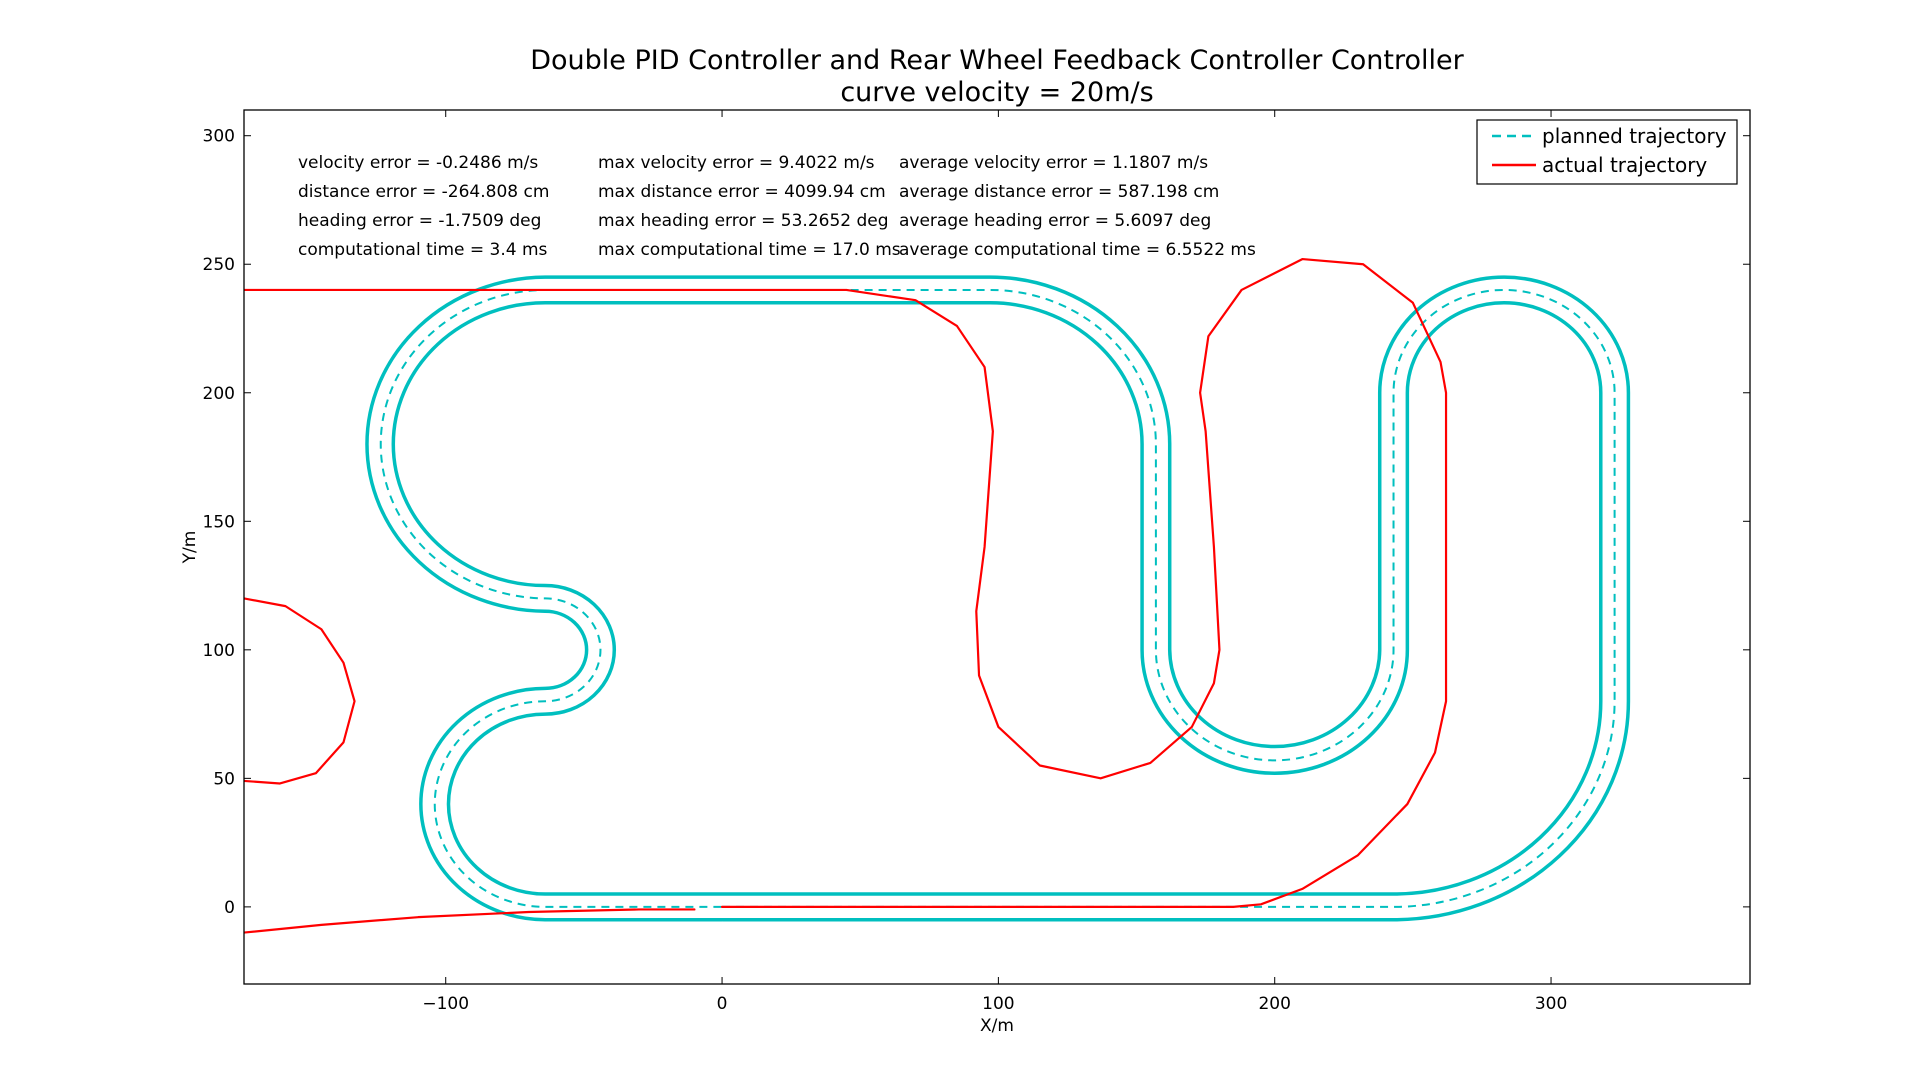  I want to click on annotation-average-velocity-error: average velocity error = 1.1807 m/s, so click(1053, 163).